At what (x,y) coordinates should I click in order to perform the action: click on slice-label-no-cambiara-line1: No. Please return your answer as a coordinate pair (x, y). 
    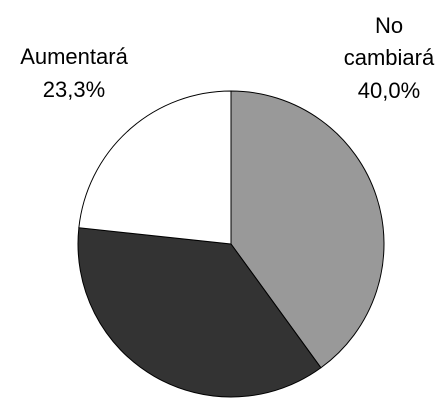
    Looking at the image, I should click on (389, 25).